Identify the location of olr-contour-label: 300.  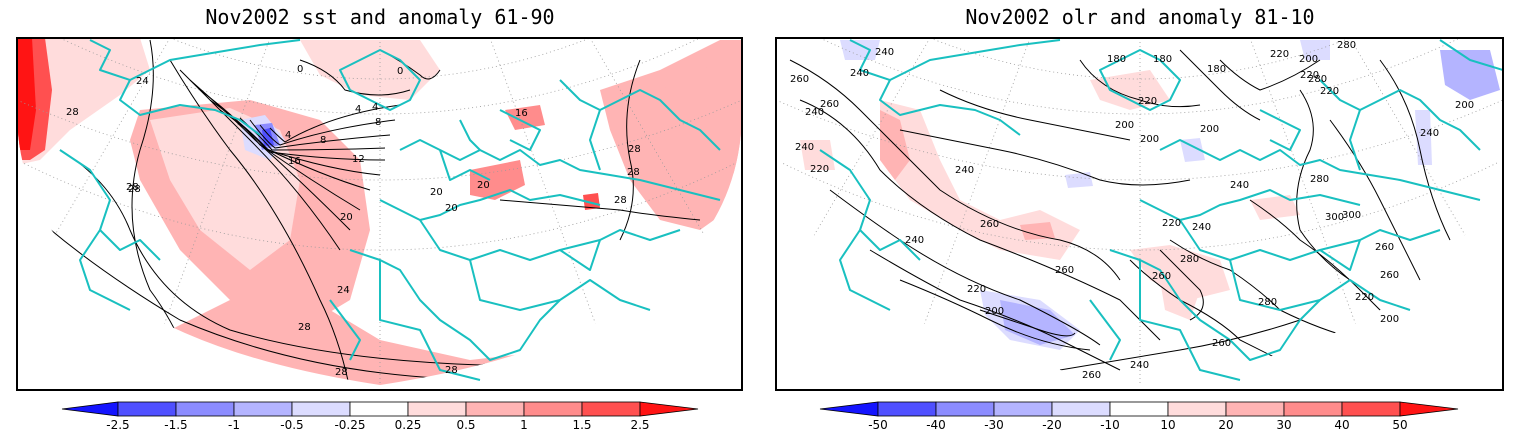
(1334, 217).